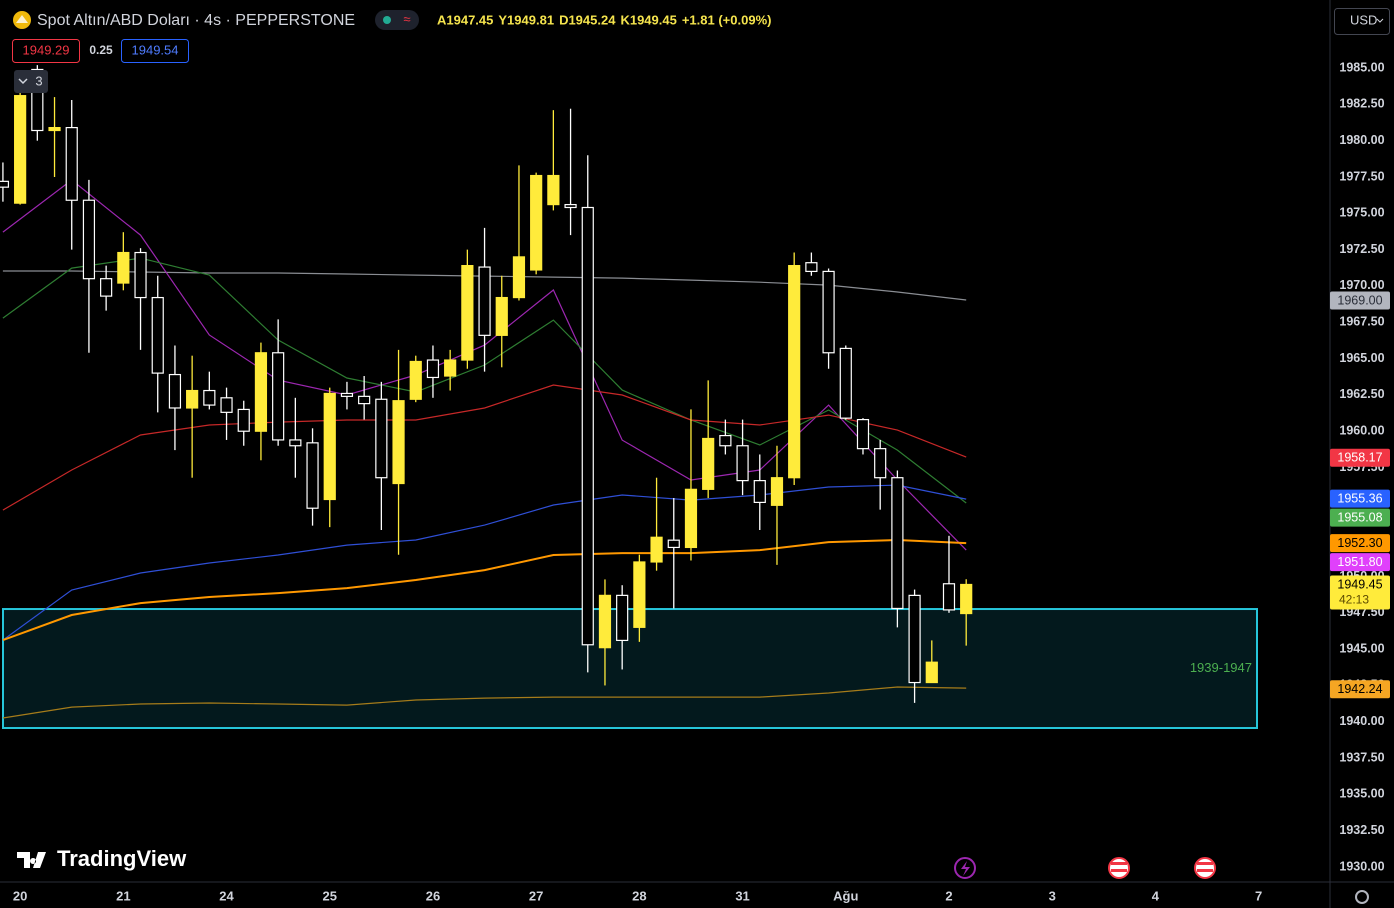 Image resolution: width=1394 pixels, height=908 pixels. What do you see at coordinates (1258, 895) in the screenshot?
I see `x-tick-label: 7` at bounding box center [1258, 895].